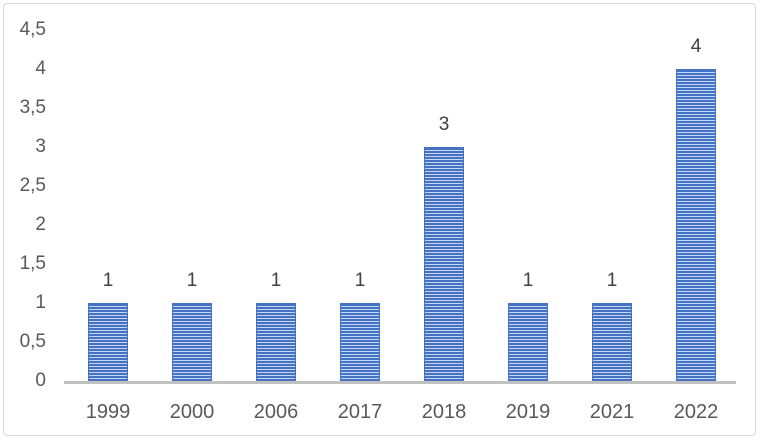 The width and height of the screenshot is (768, 447). What do you see at coordinates (360, 412) in the screenshot?
I see `x-axis-tick-label: 2017` at bounding box center [360, 412].